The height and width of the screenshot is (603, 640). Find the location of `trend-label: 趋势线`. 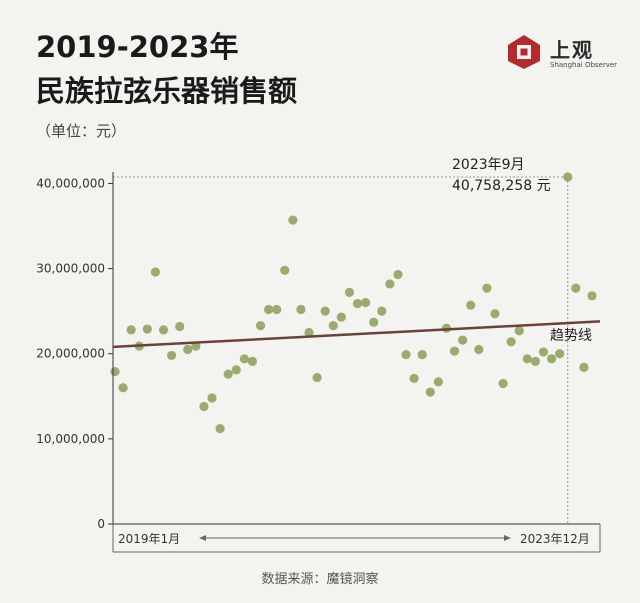

trend-label: 趋势线 is located at coordinates (571, 336).